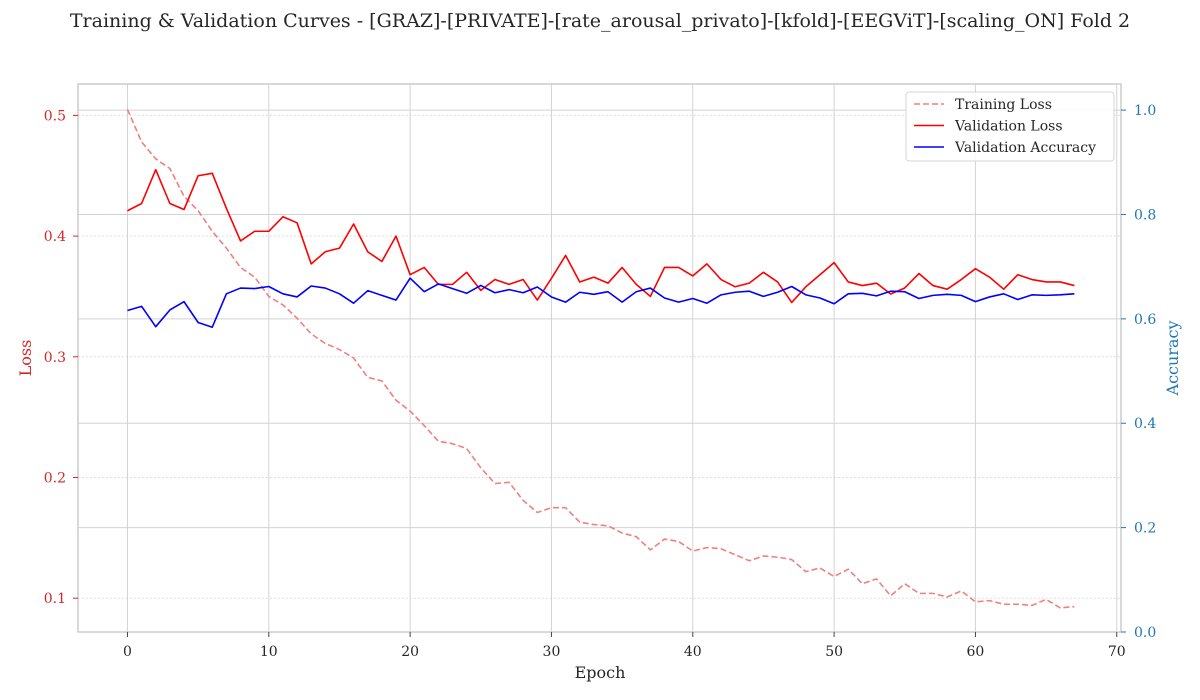  I want to click on y-right-tick-label: 0.6, so click(1145, 320).